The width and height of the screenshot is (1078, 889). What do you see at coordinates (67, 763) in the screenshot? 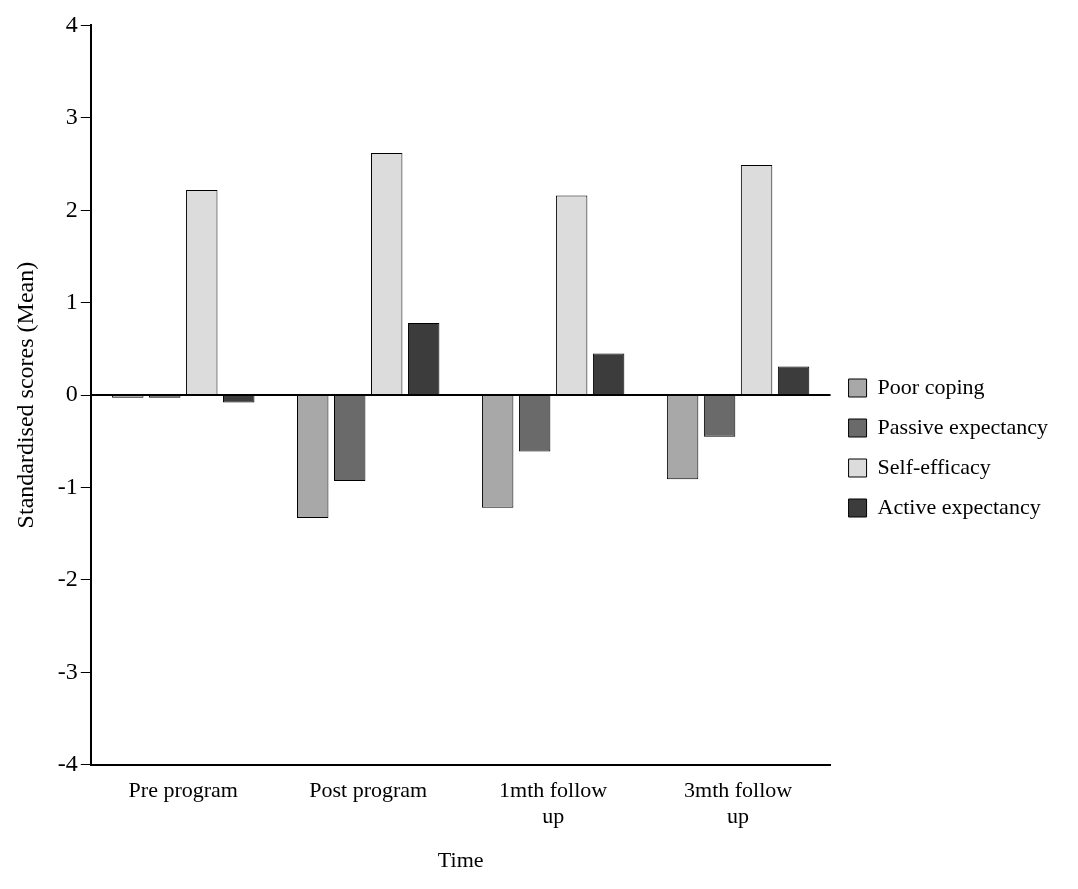
I see `y-tick-label: -4` at bounding box center [67, 763].